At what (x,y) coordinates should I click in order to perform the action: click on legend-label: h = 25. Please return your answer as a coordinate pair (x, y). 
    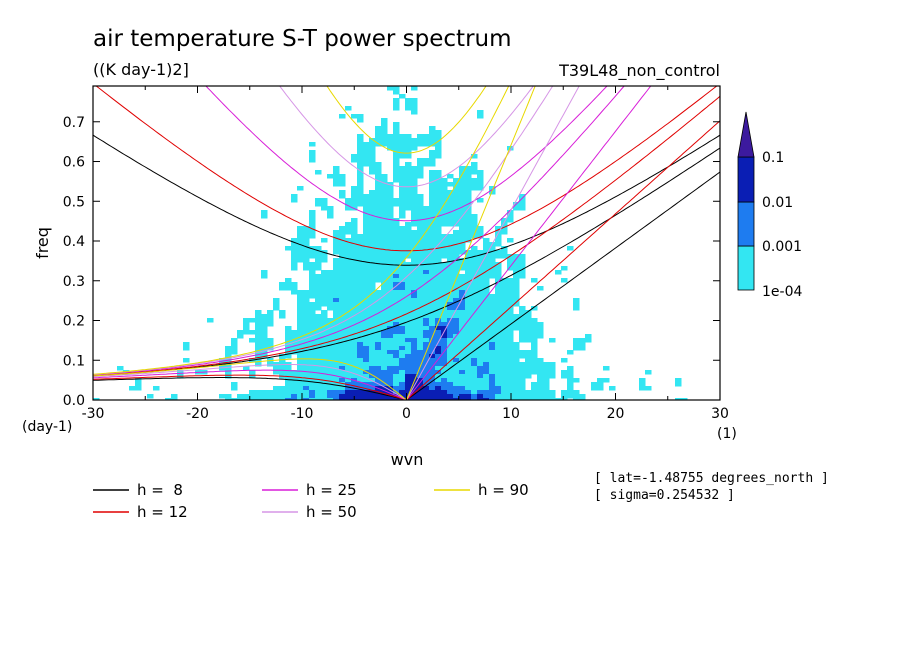
    Looking at the image, I should click on (331, 490).